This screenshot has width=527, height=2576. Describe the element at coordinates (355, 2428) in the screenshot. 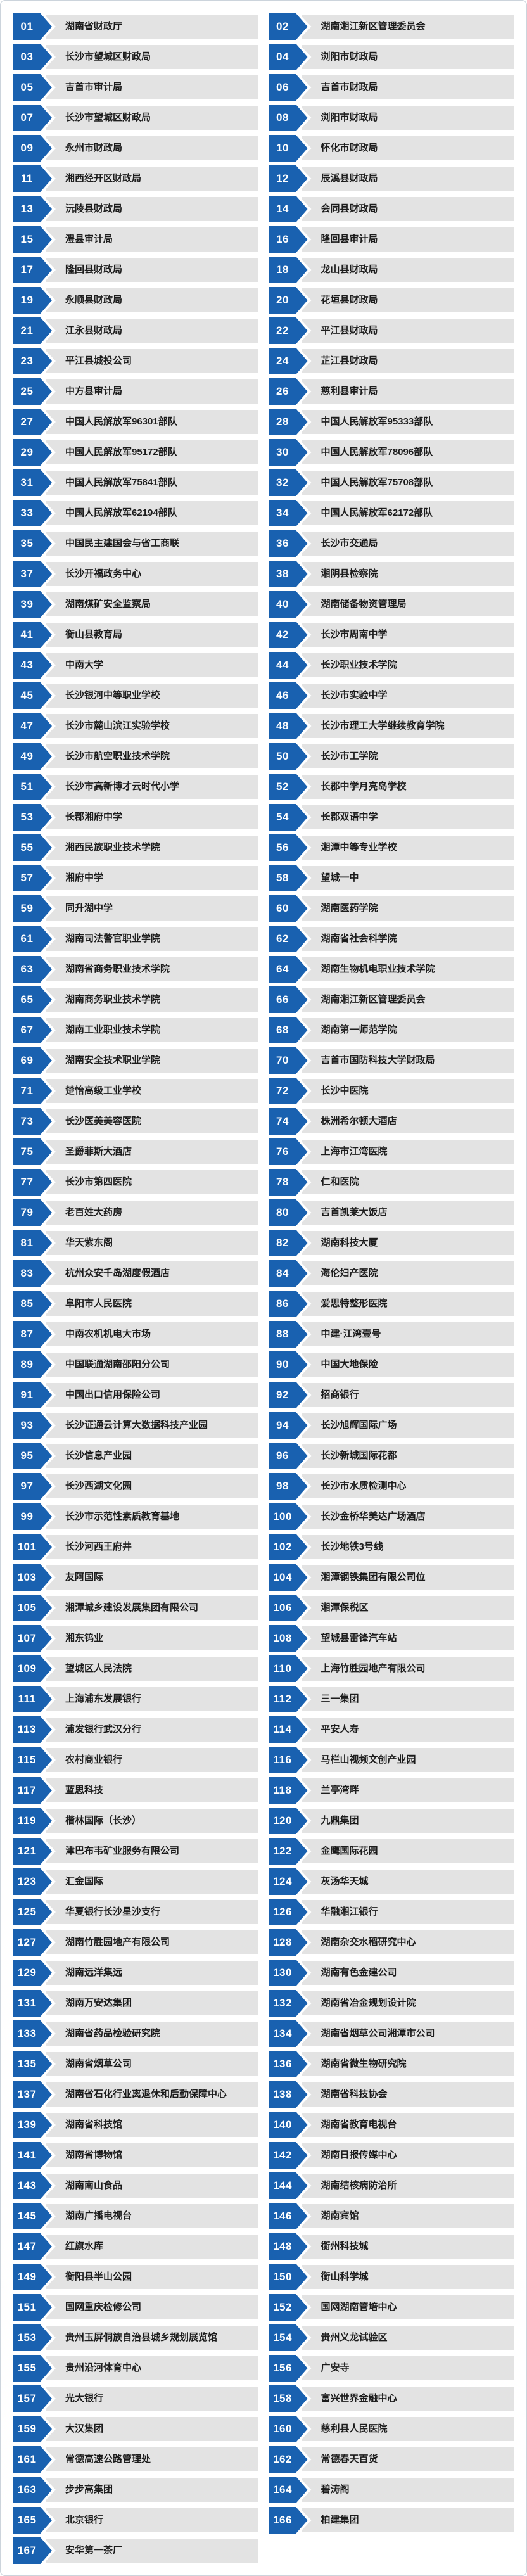

I see `item-label: 慈利县人民医院` at that location.